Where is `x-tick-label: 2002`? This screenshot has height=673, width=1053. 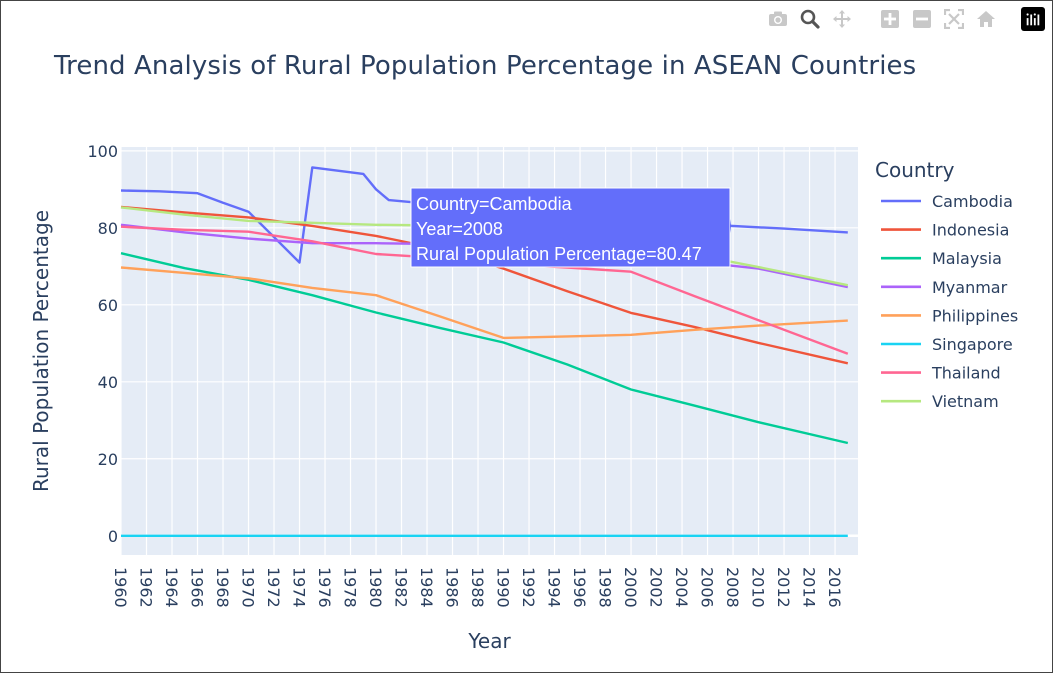
x-tick-label: 2002 is located at coordinates (656, 587).